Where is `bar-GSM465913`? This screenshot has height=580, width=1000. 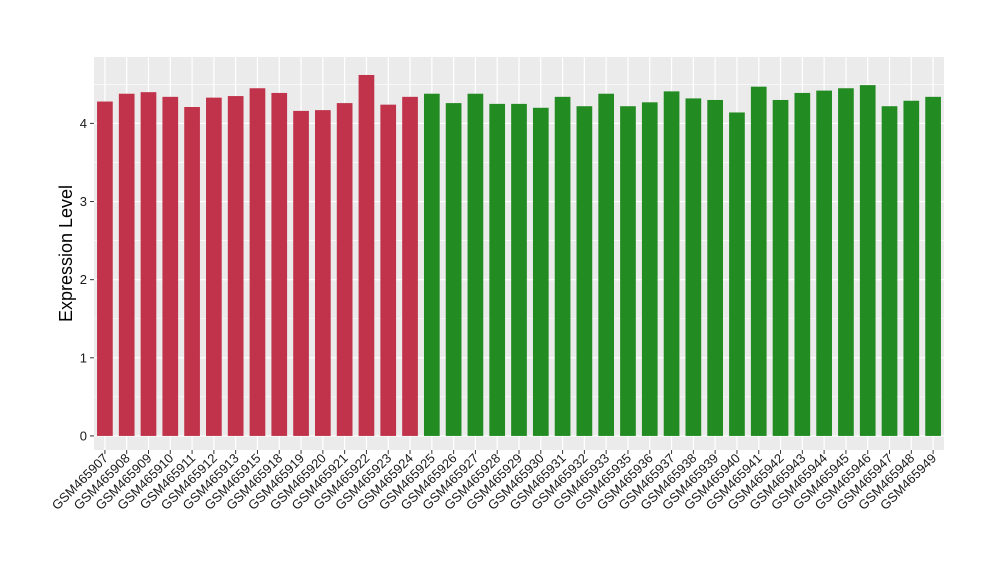
bar-GSM465913 is located at coordinates (235, 266).